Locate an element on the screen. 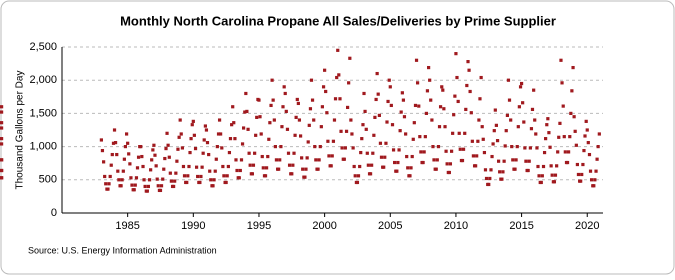 The image size is (675, 280). y-tick-label: 2,000 is located at coordinates (43, 80).